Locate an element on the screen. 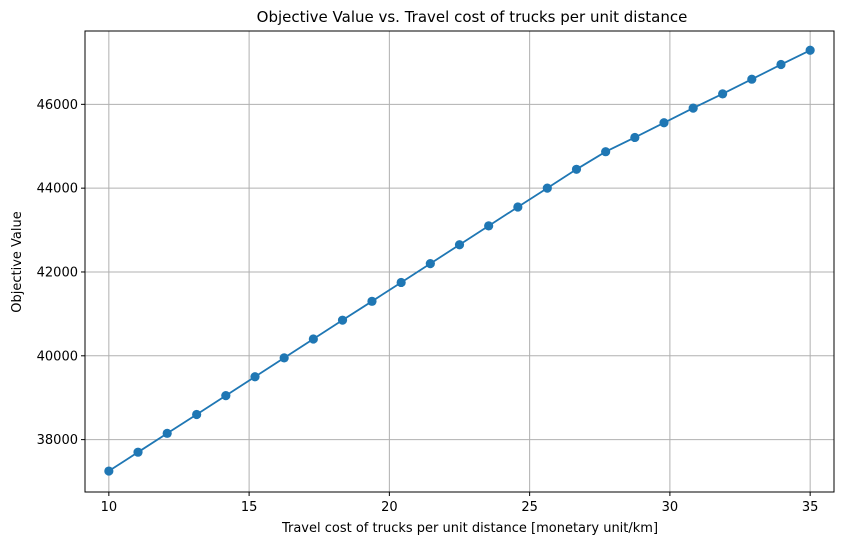 Image resolution: width=868 pixels, height=545 pixels. y-tick-label: 40000 is located at coordinates (57, 356).